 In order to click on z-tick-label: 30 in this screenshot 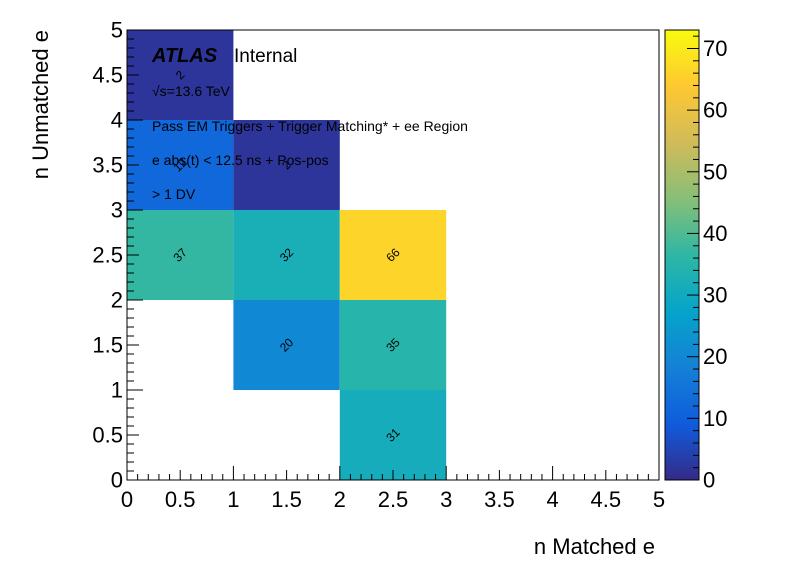, I will do `click(715, 295)`.